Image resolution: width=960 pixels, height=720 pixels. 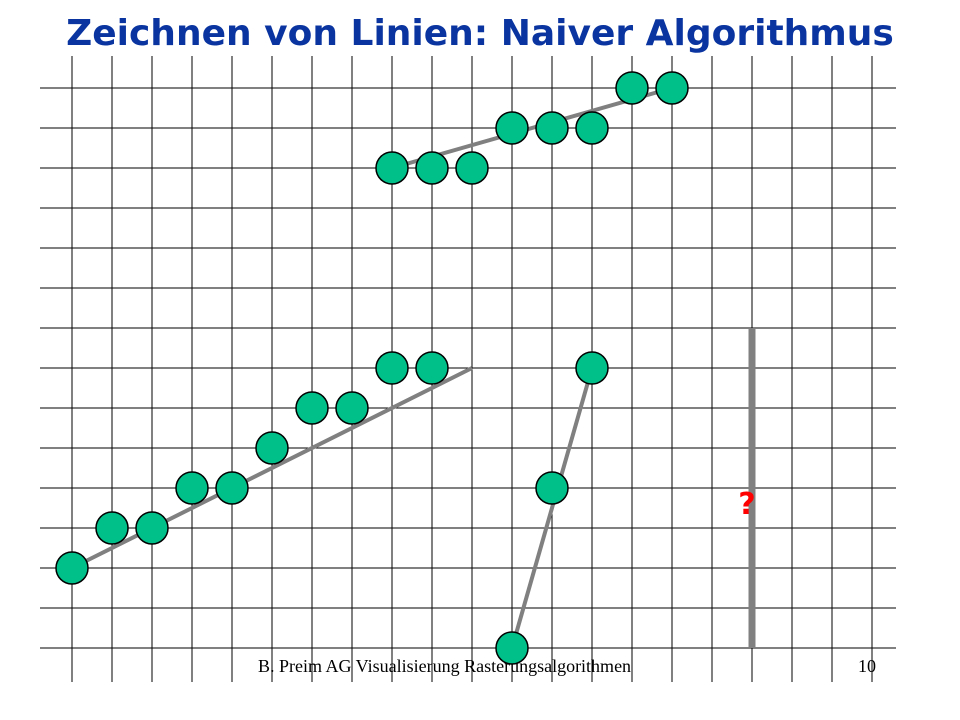 What do you see at coordinates (867, 666) in the screenshot?
I see `page-number: 10` at bounding box center [867, 666].